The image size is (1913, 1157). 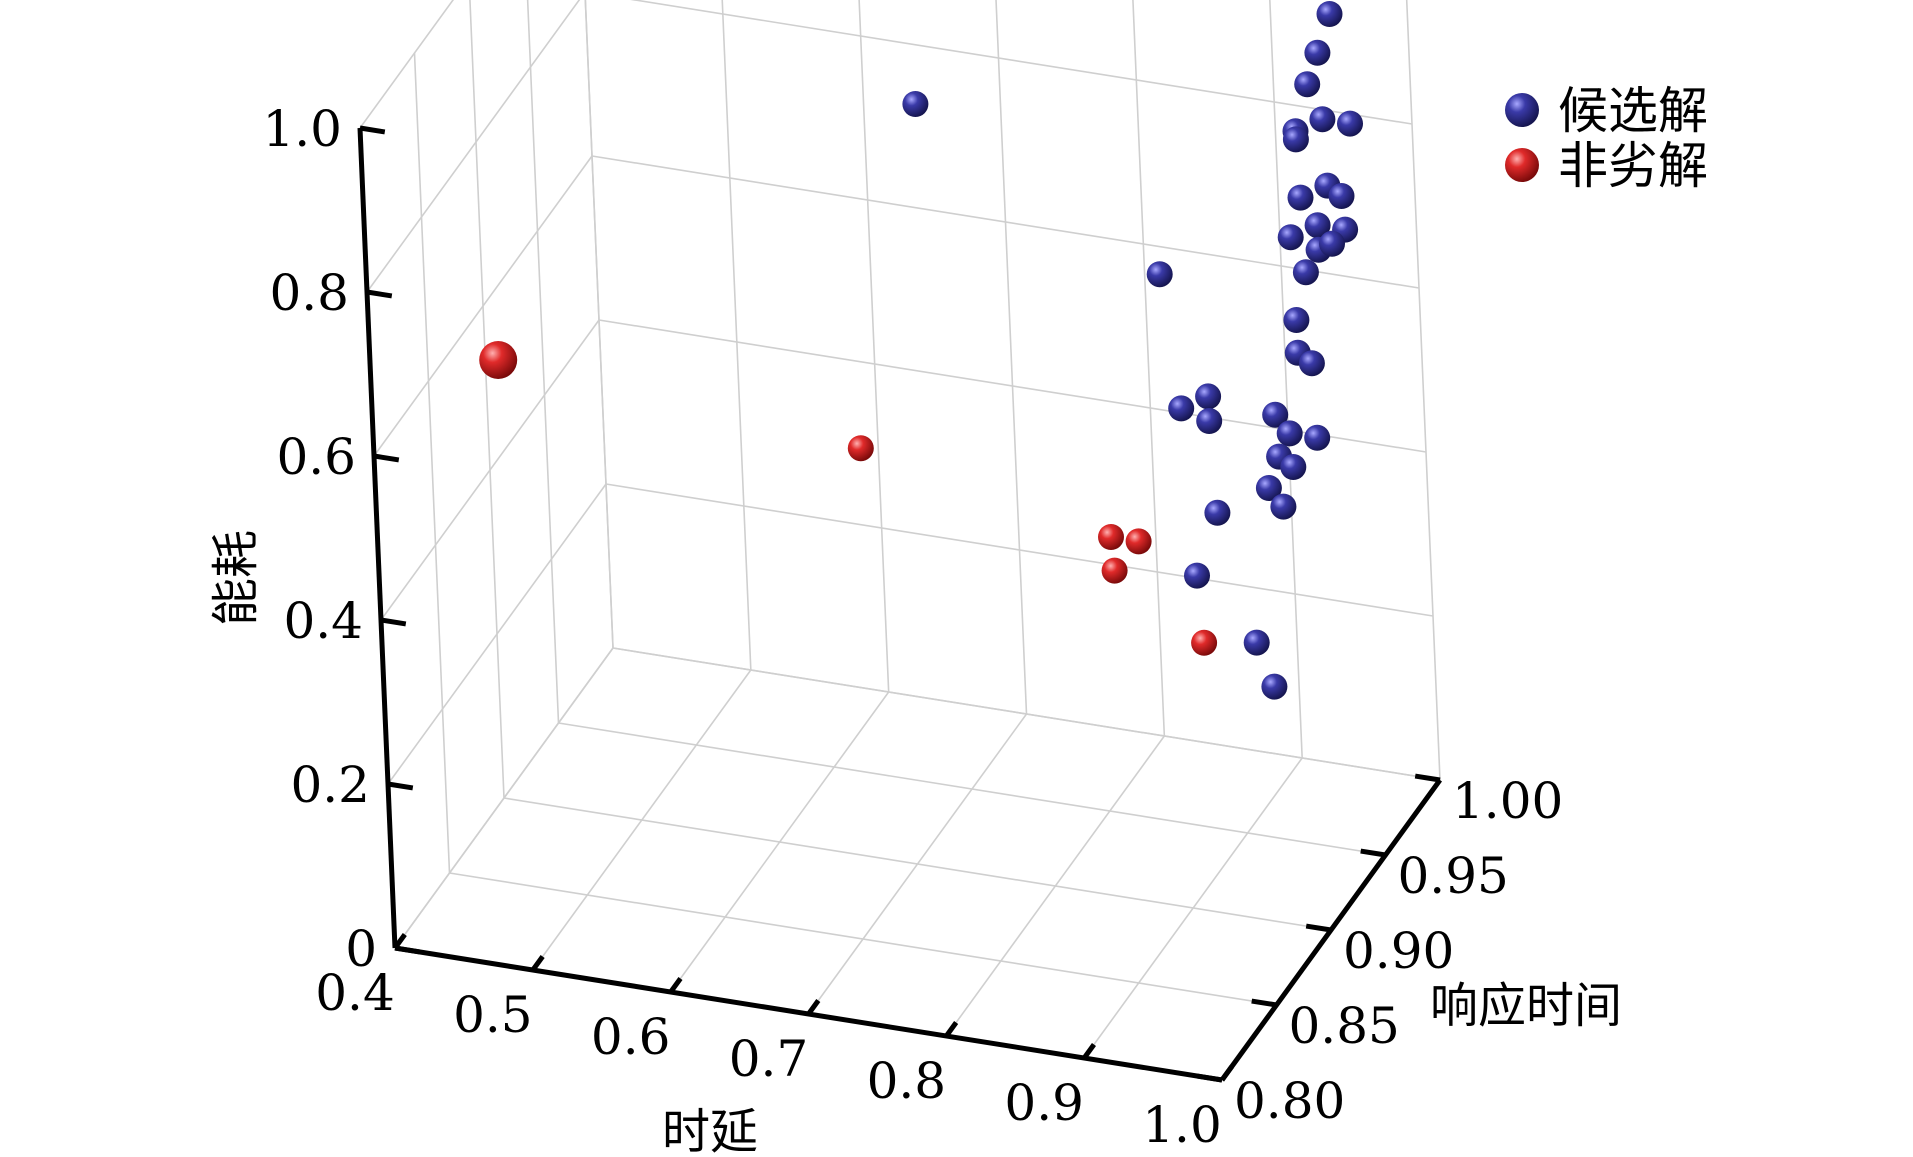 What do you see at coordinates (377, 538) in the screenshot?
I see `z-axis-line` at bounding box center [377, 538].